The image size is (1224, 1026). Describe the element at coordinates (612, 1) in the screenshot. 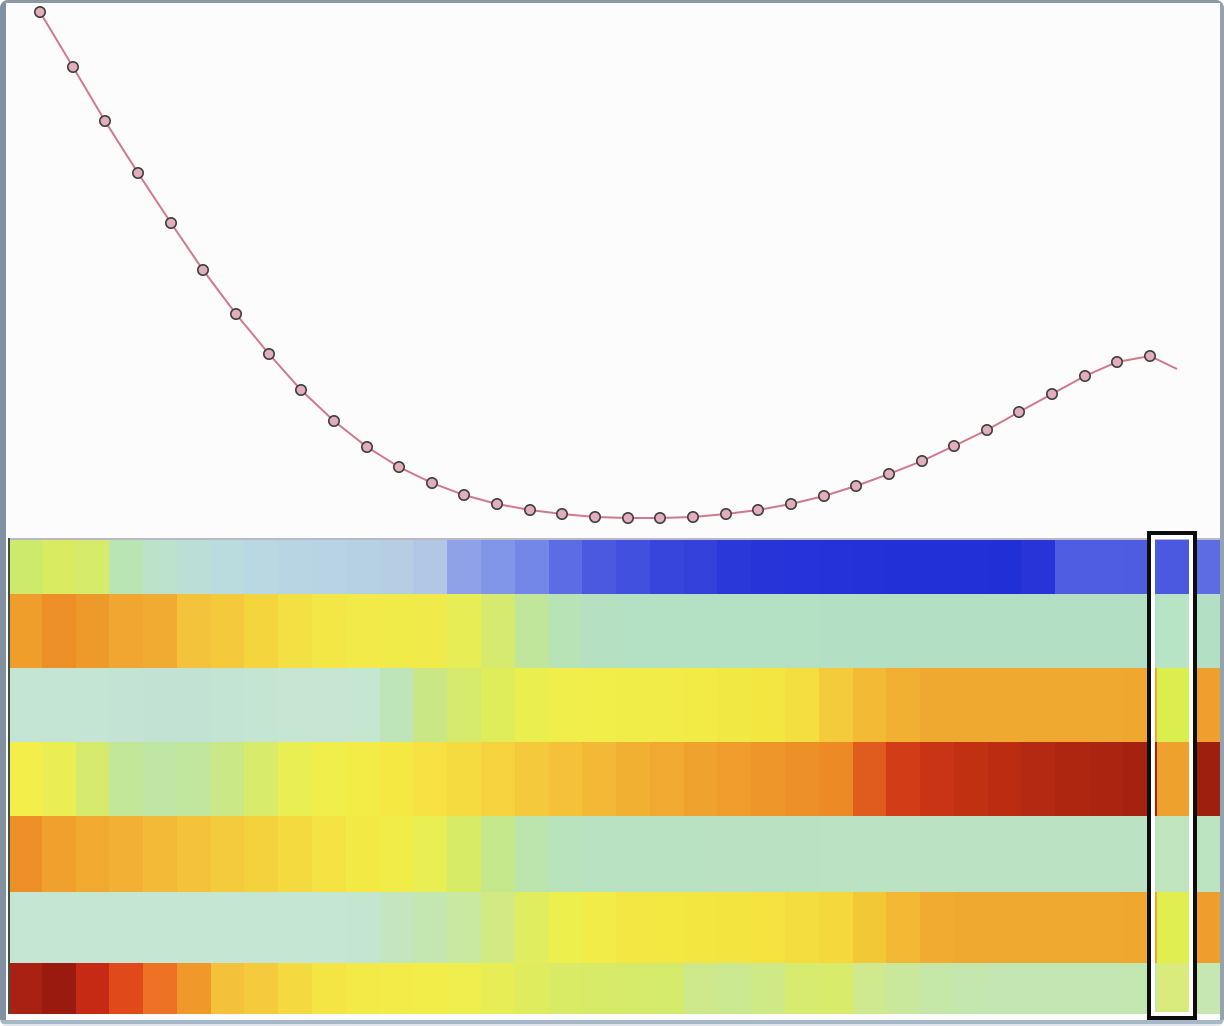

I see `frame-border-top` at that location.